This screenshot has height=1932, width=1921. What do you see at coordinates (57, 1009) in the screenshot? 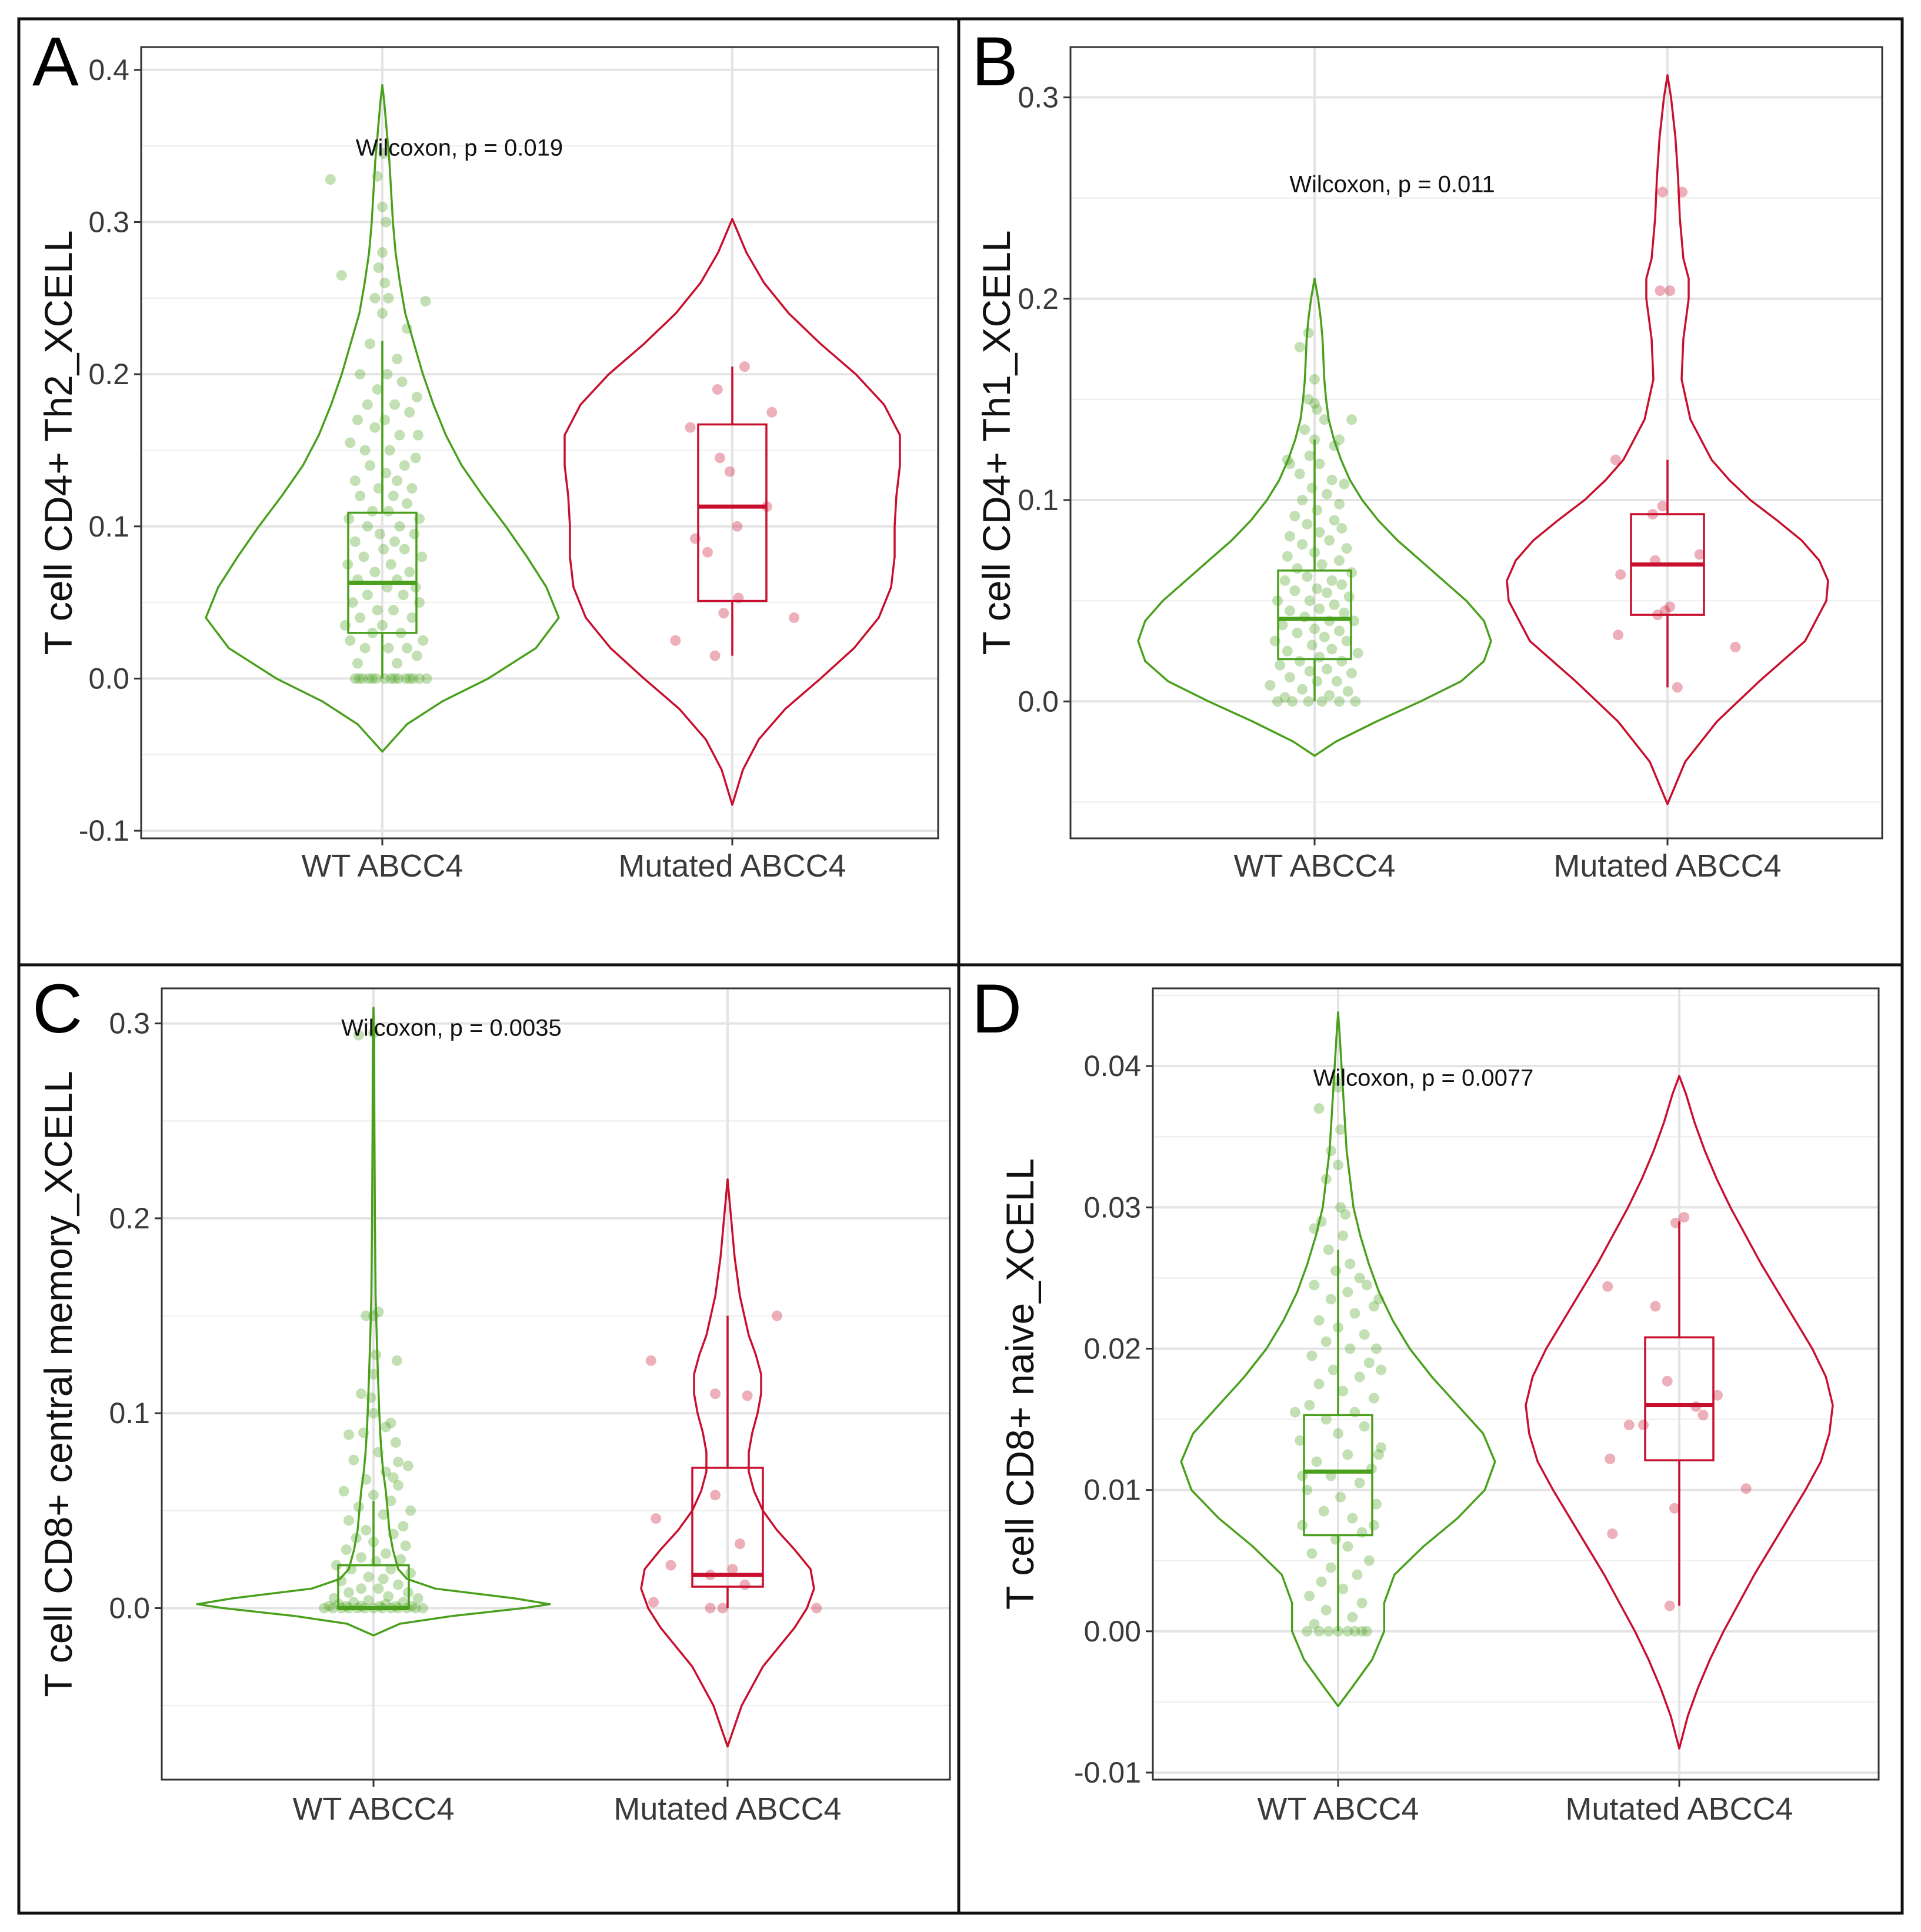
I see `panel-letter: C` at bounding box center [57, 1009].